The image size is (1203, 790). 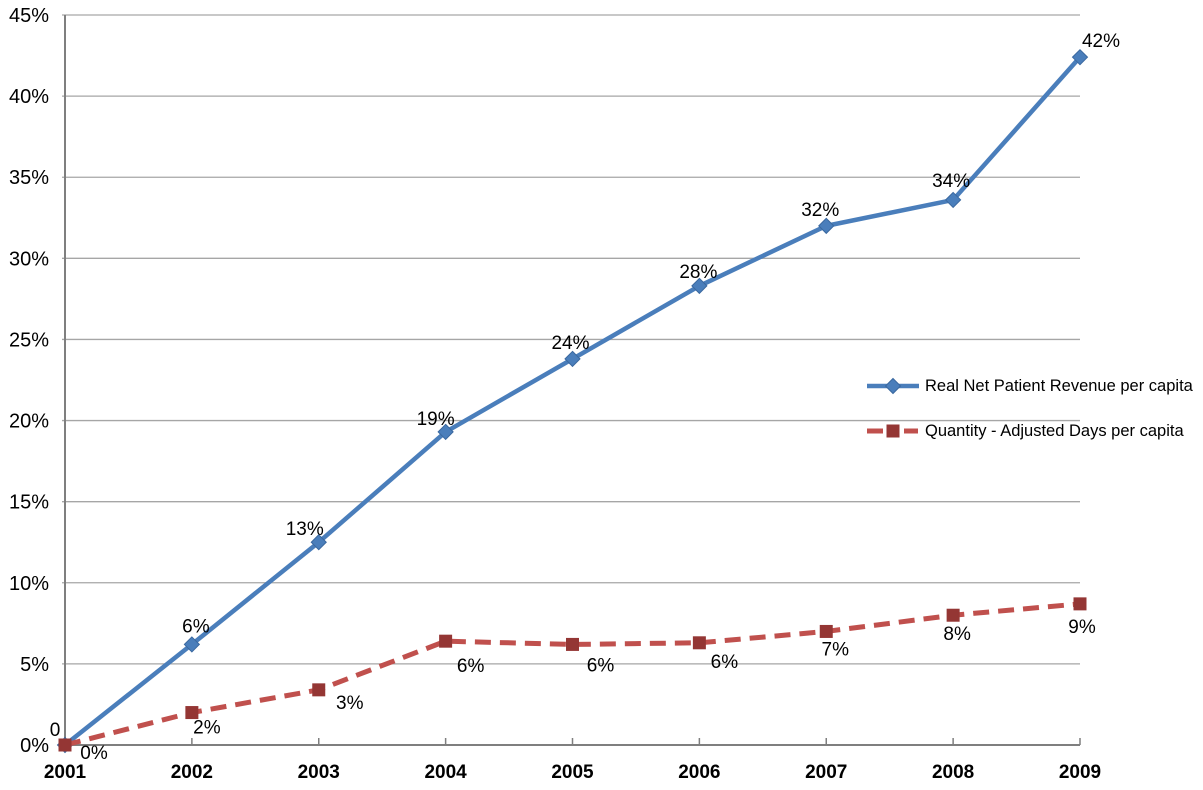 What do you see at coordinates (34, 665) in the screenshot?
I see `y-axis-tick-label: 5%` at bounding box center [34, 665].